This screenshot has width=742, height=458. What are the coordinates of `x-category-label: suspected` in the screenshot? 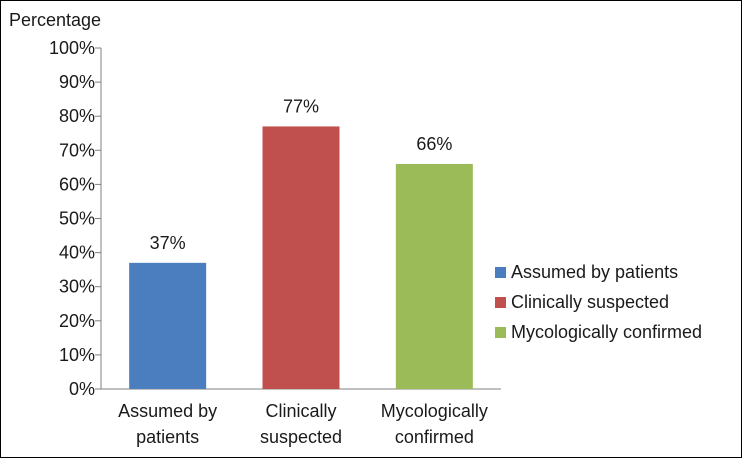 It's located at (301, 437).